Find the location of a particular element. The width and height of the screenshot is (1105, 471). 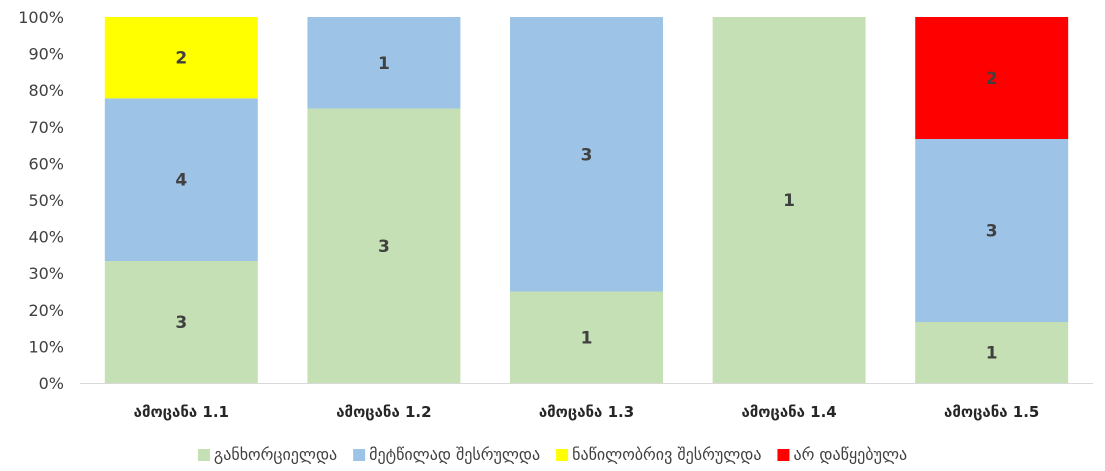

legend-item: მეტწილად შესრულდა is located at coordinates (446, 454).